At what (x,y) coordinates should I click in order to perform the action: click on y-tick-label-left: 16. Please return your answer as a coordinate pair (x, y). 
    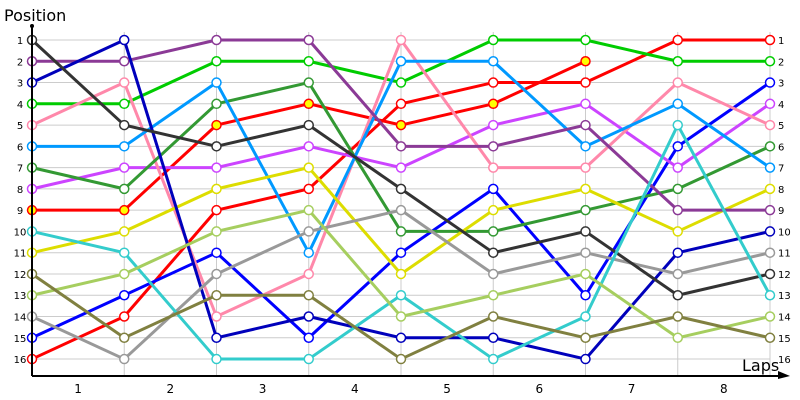
    Looking at the image, I should click on (20, 360).